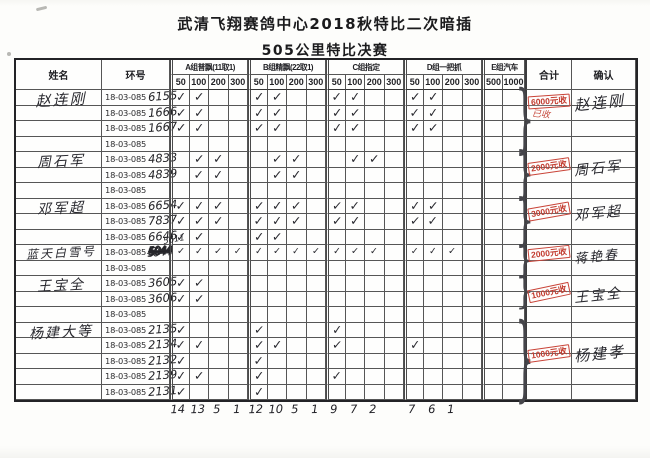  What do you see at coordinates (324, 410) in the screenshot?
I see `column-totals-row: 14 13 5 1 12 10 5 1 9 7 2 7 6 1` at bounding box center [324, 410].